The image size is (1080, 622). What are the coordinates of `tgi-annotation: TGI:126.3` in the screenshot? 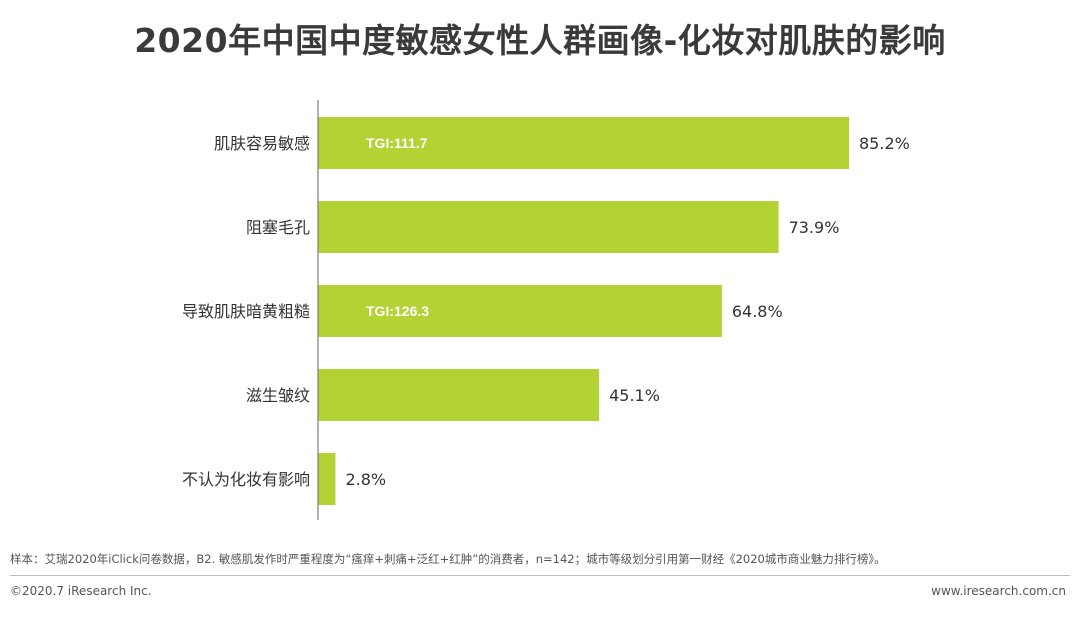 It's located at (397, 311).